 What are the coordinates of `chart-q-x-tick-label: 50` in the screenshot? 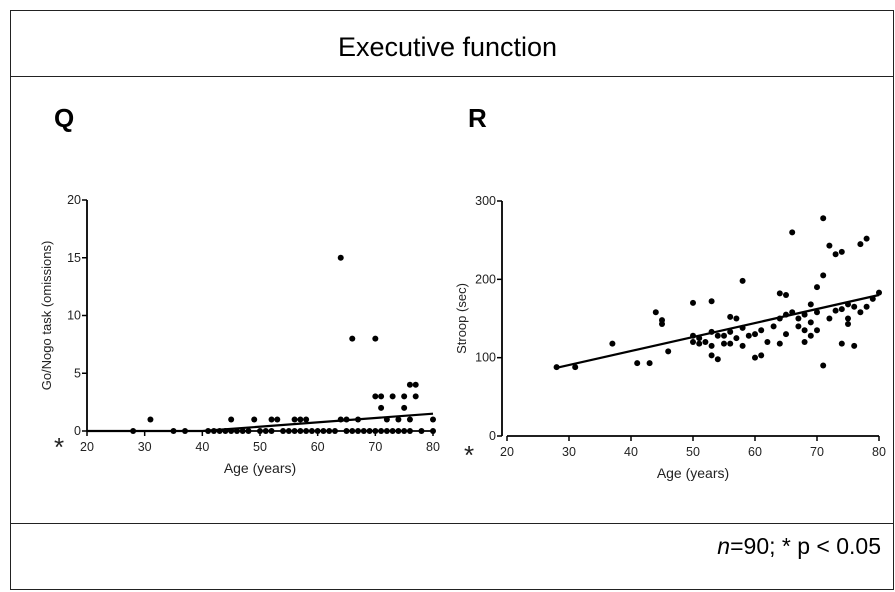 It's located at (260, 447).